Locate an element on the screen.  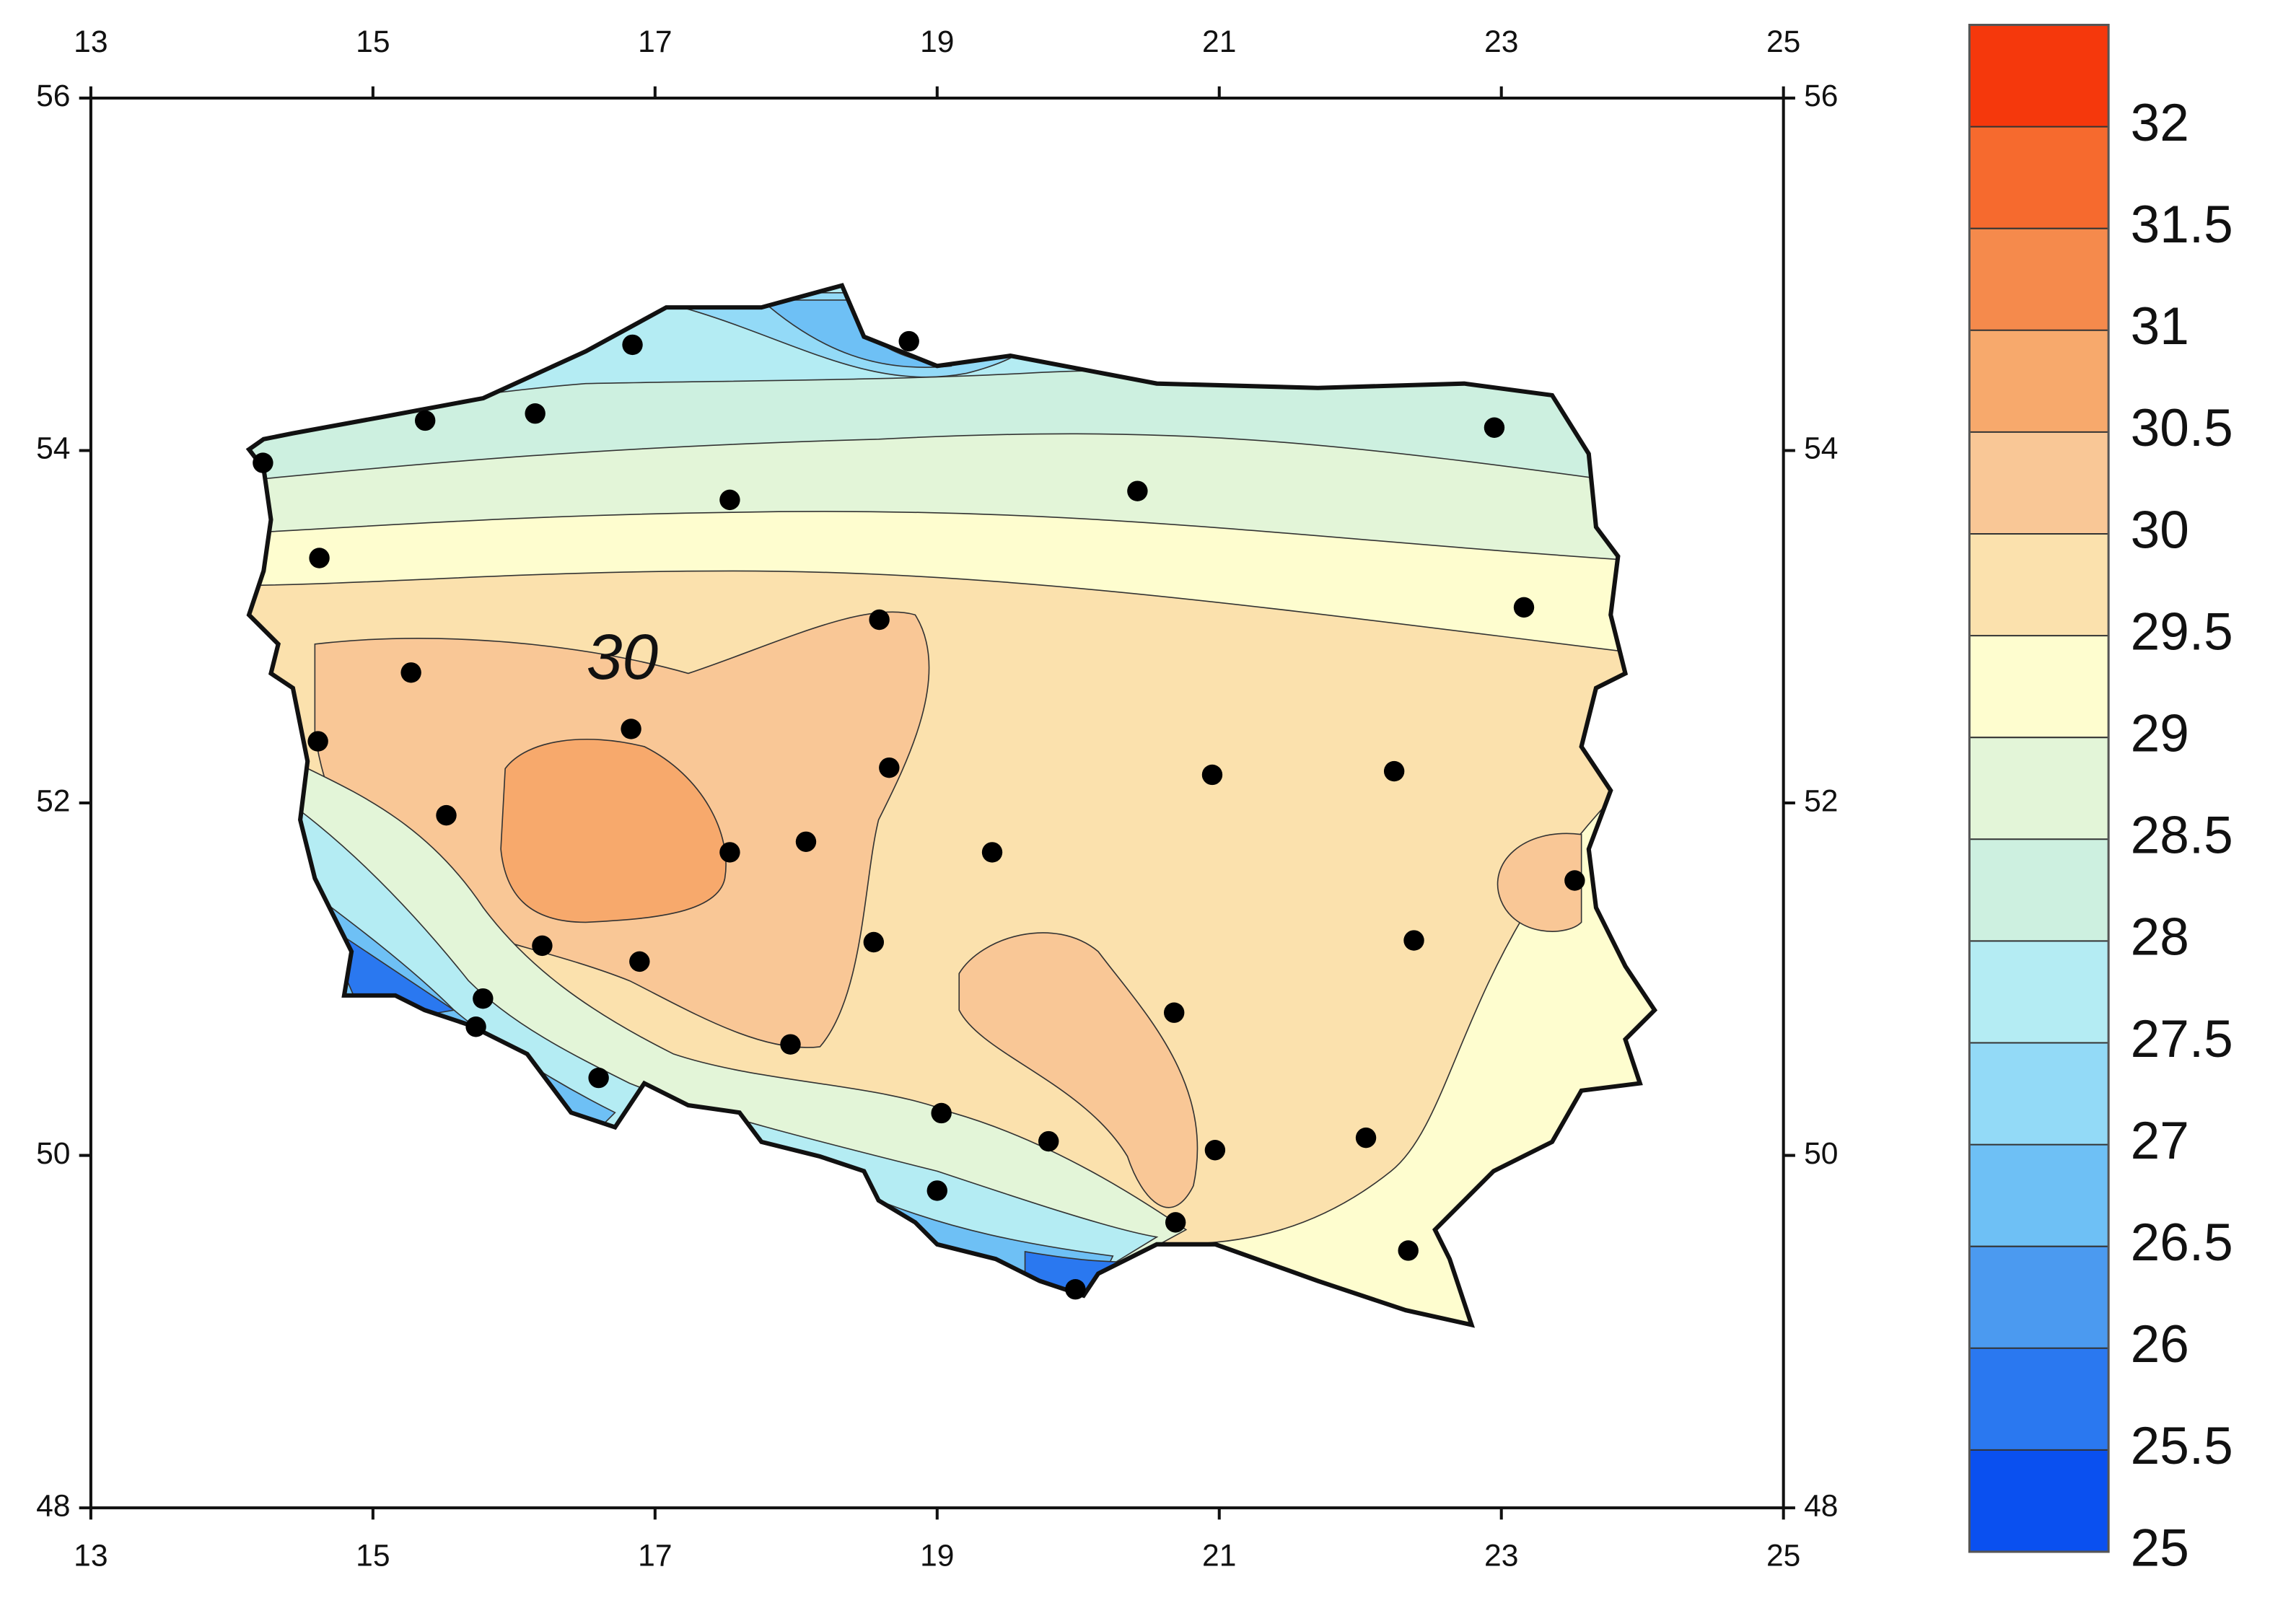
colorbar-tick-label: 32 is located at coordinates (2160, 123).